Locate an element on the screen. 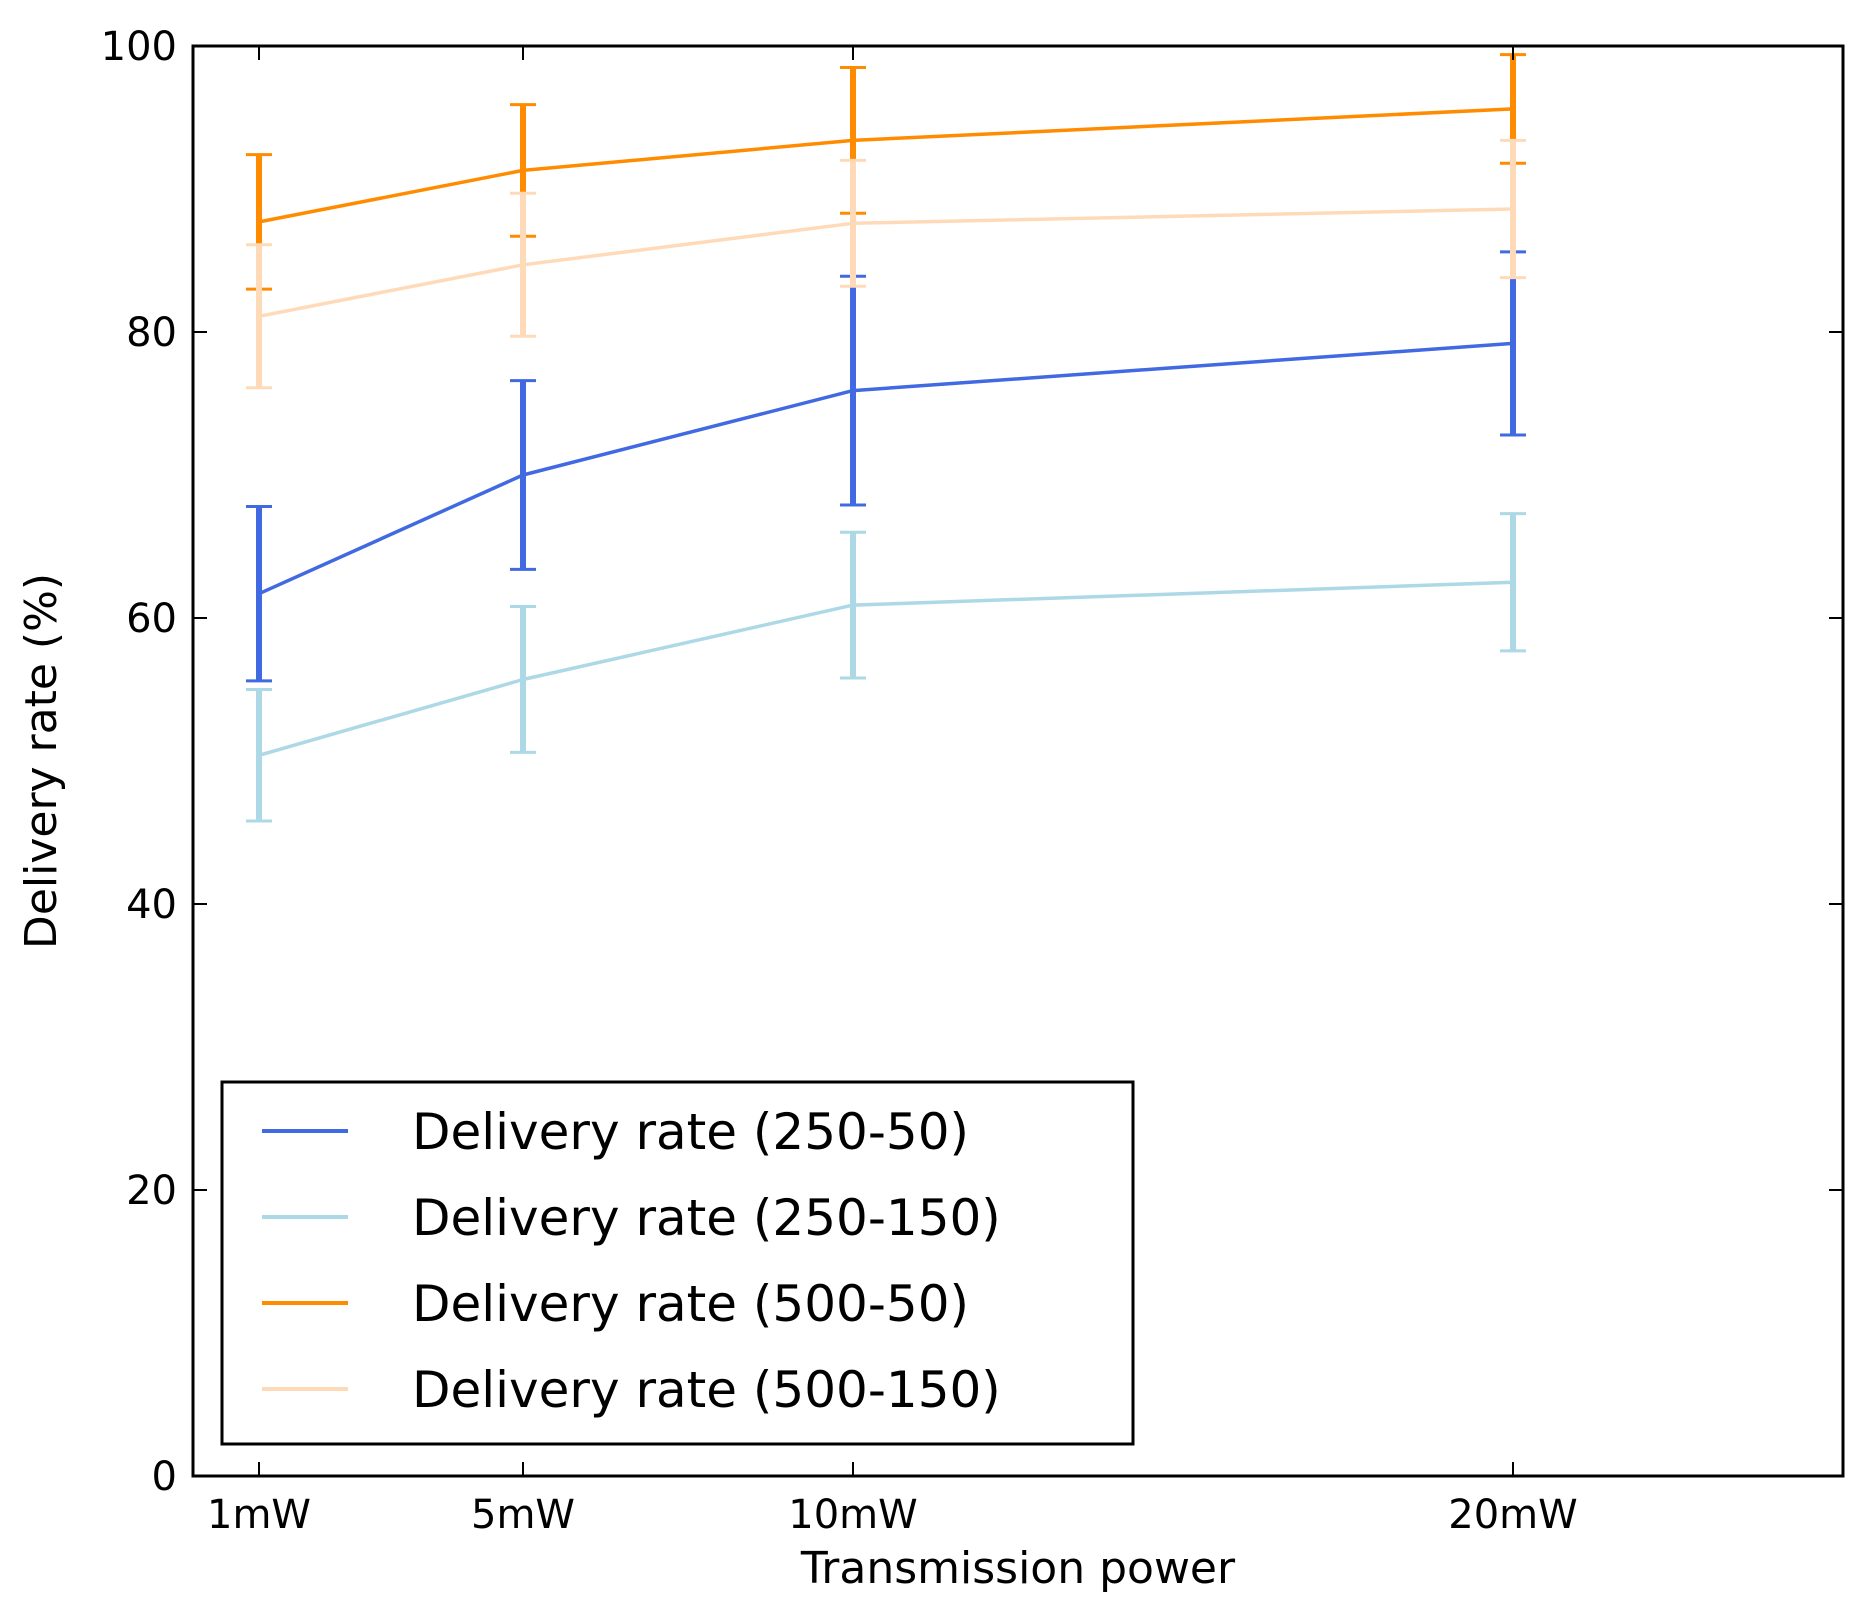 The width and height of the screenshot is (1861, 1602). y-tick-label: 80 is located at coordinates (151, 333).